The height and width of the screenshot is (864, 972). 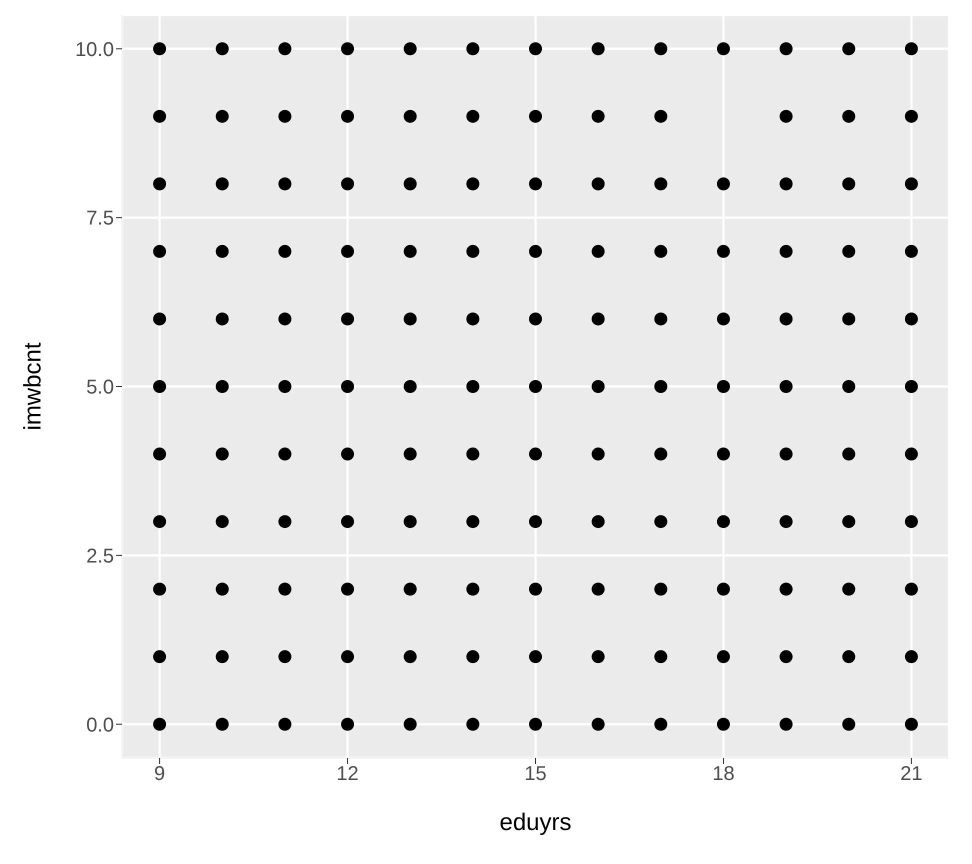 What do you see at coordinates (100, 219) in the screenshot?
I see `y-tick-label: 7.5` at bounding box center [100, 219].